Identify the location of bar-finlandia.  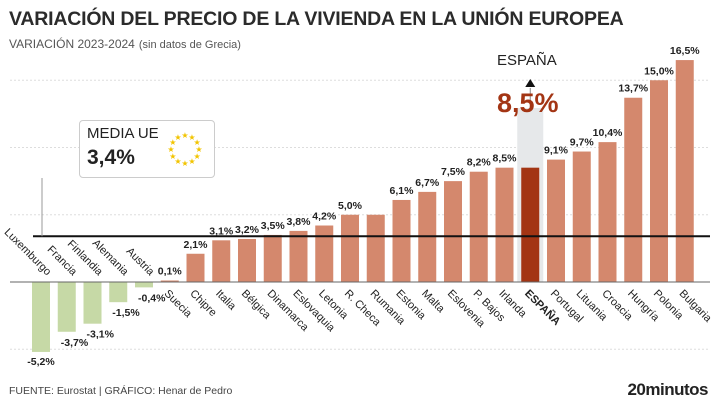
(92, 303).